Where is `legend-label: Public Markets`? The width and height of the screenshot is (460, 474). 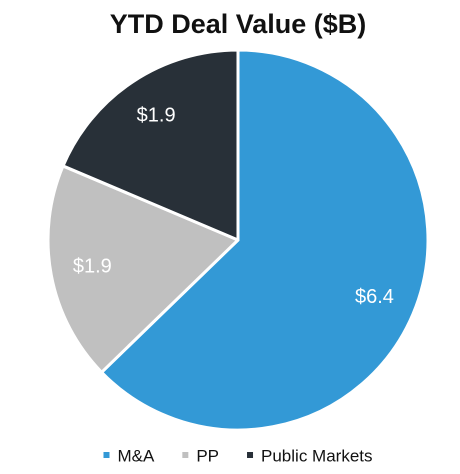 legend-label: Public Markets is located at coordinates (316, 455).